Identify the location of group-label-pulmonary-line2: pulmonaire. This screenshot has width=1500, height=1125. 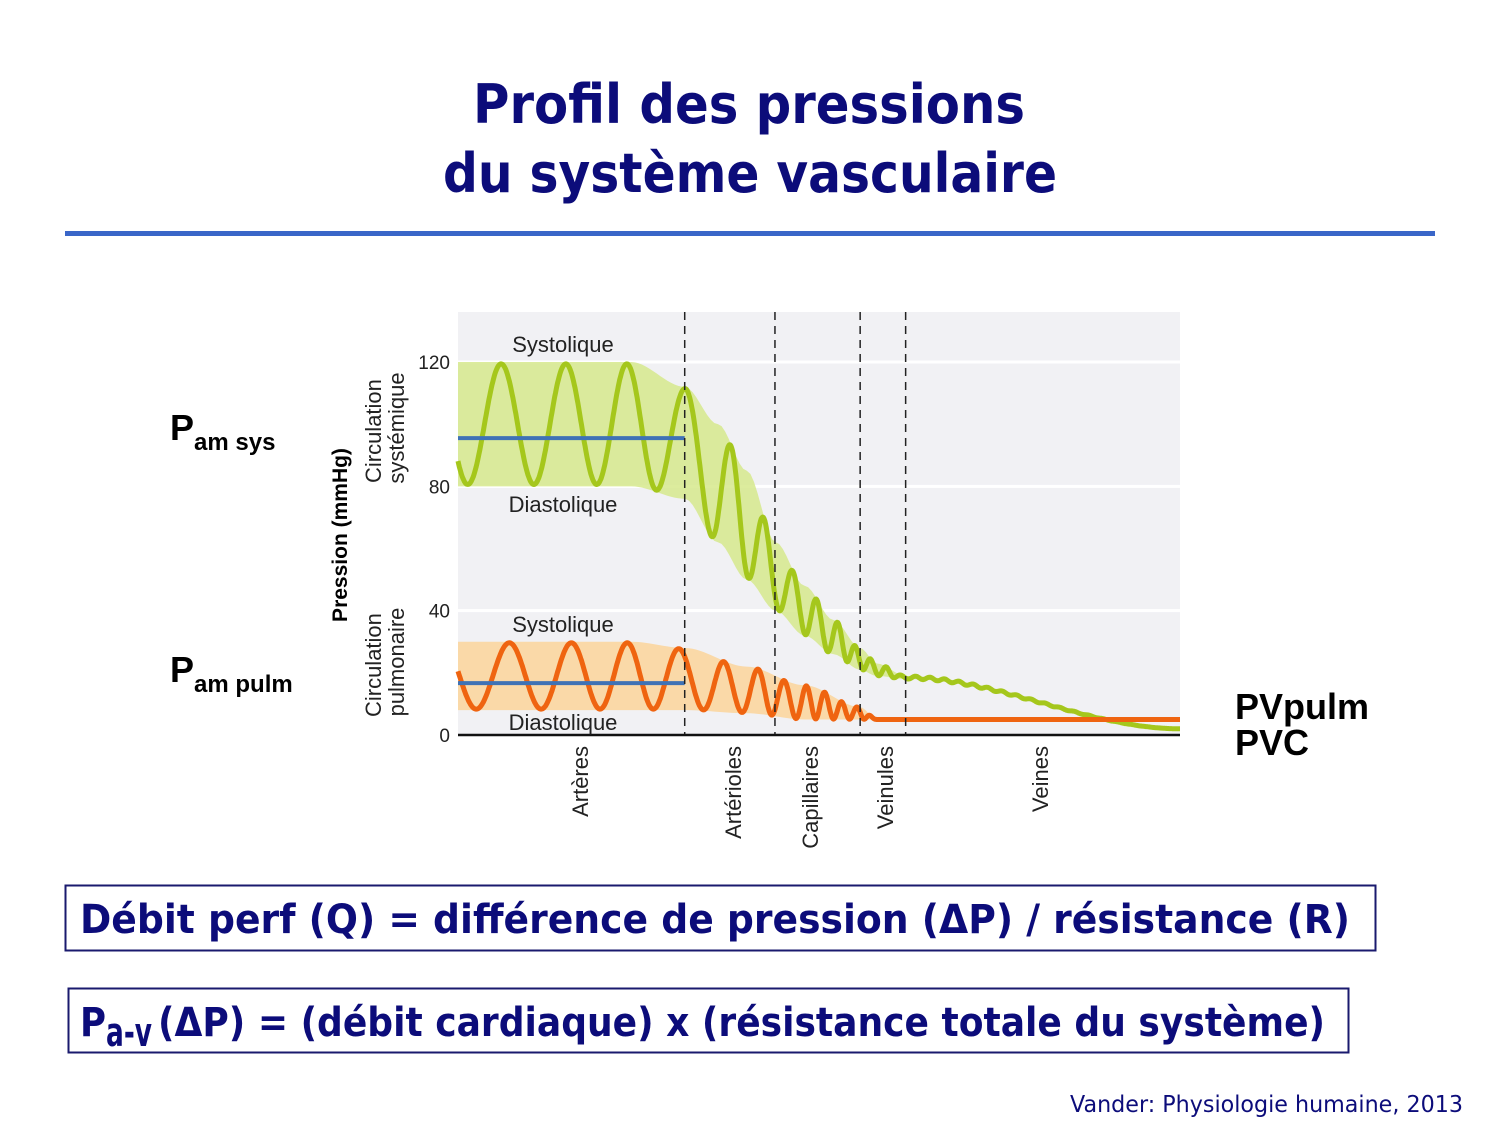
(396, 662).